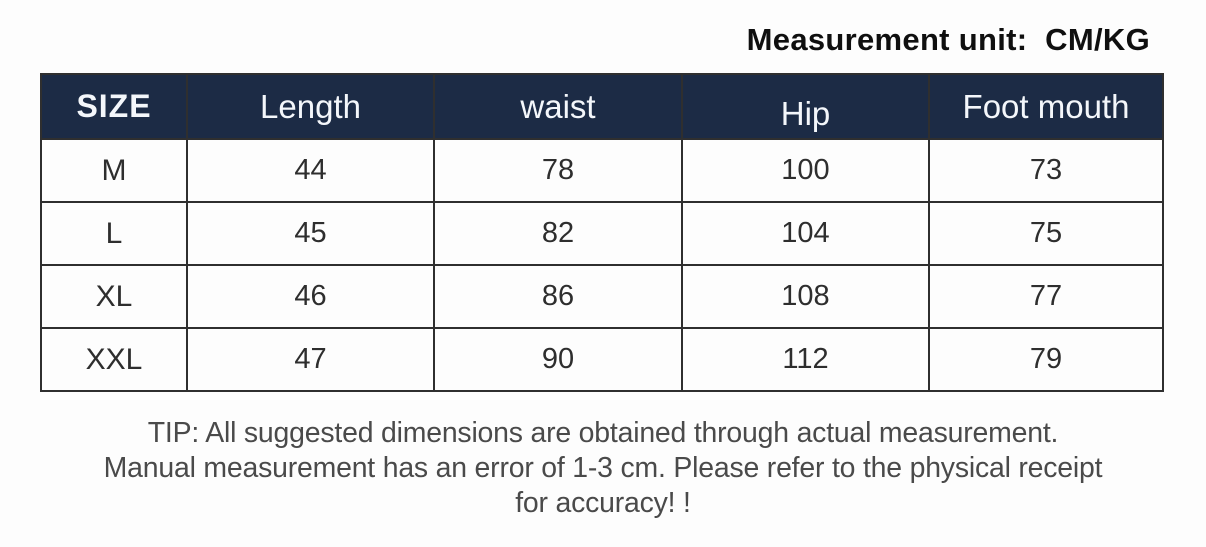 Image resolution: width=1206 pixels, height=547 pixels. I want to click on size-label: XXL, so click(114, 359).